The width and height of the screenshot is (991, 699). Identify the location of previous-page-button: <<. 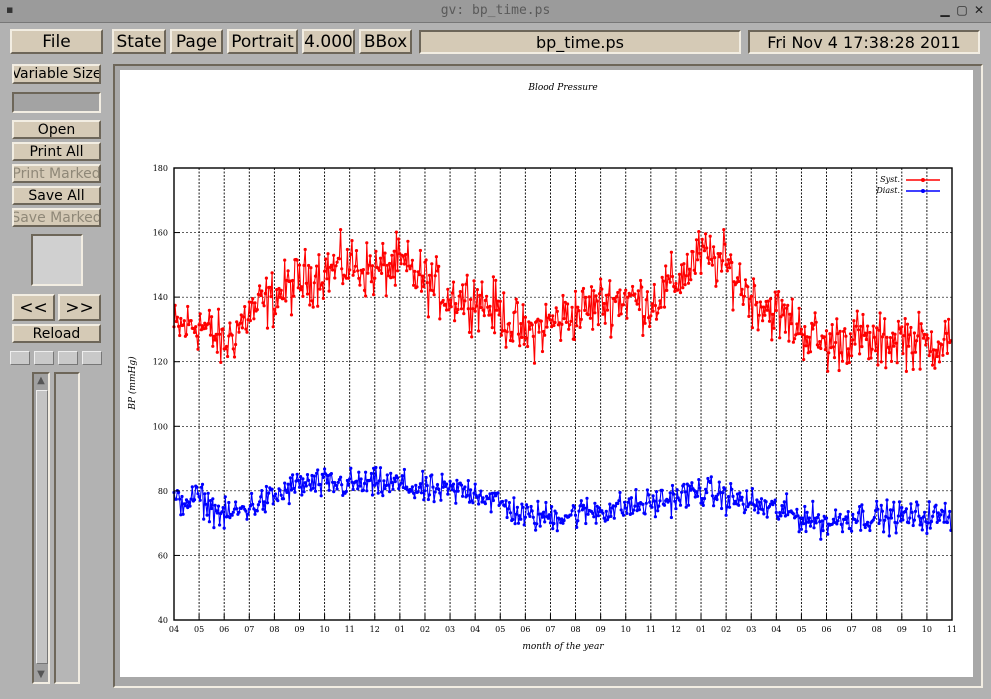
(33, 307).